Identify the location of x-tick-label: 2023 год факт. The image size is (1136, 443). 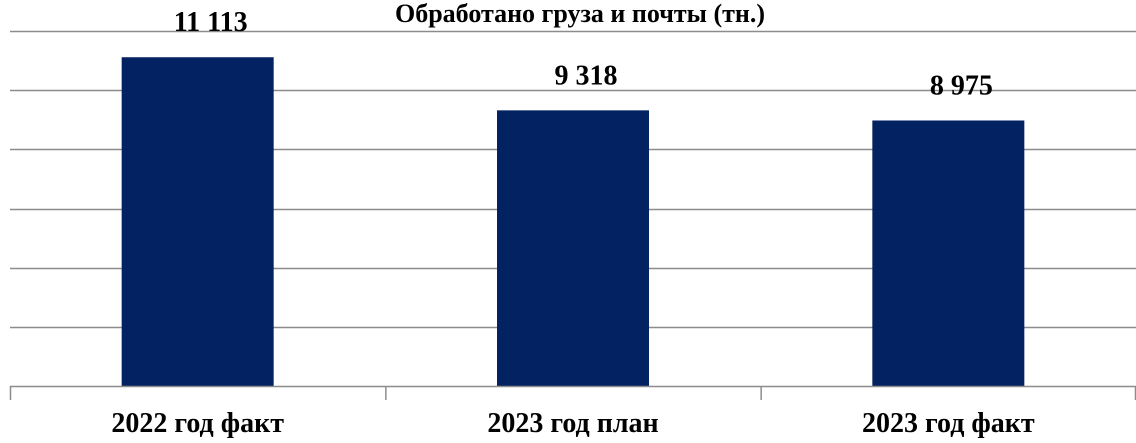
(948, 423).